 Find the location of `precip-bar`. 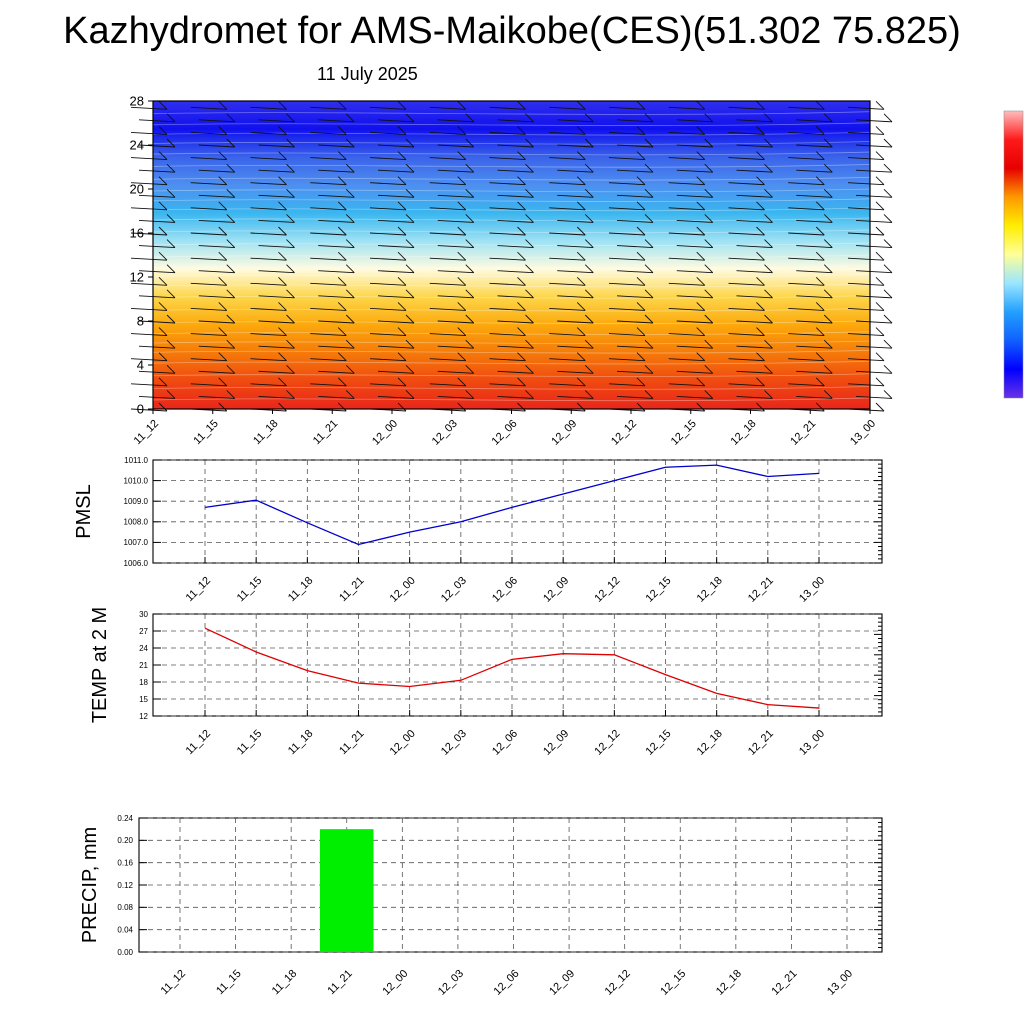

precip-bar is located at coordinates (346, 890).